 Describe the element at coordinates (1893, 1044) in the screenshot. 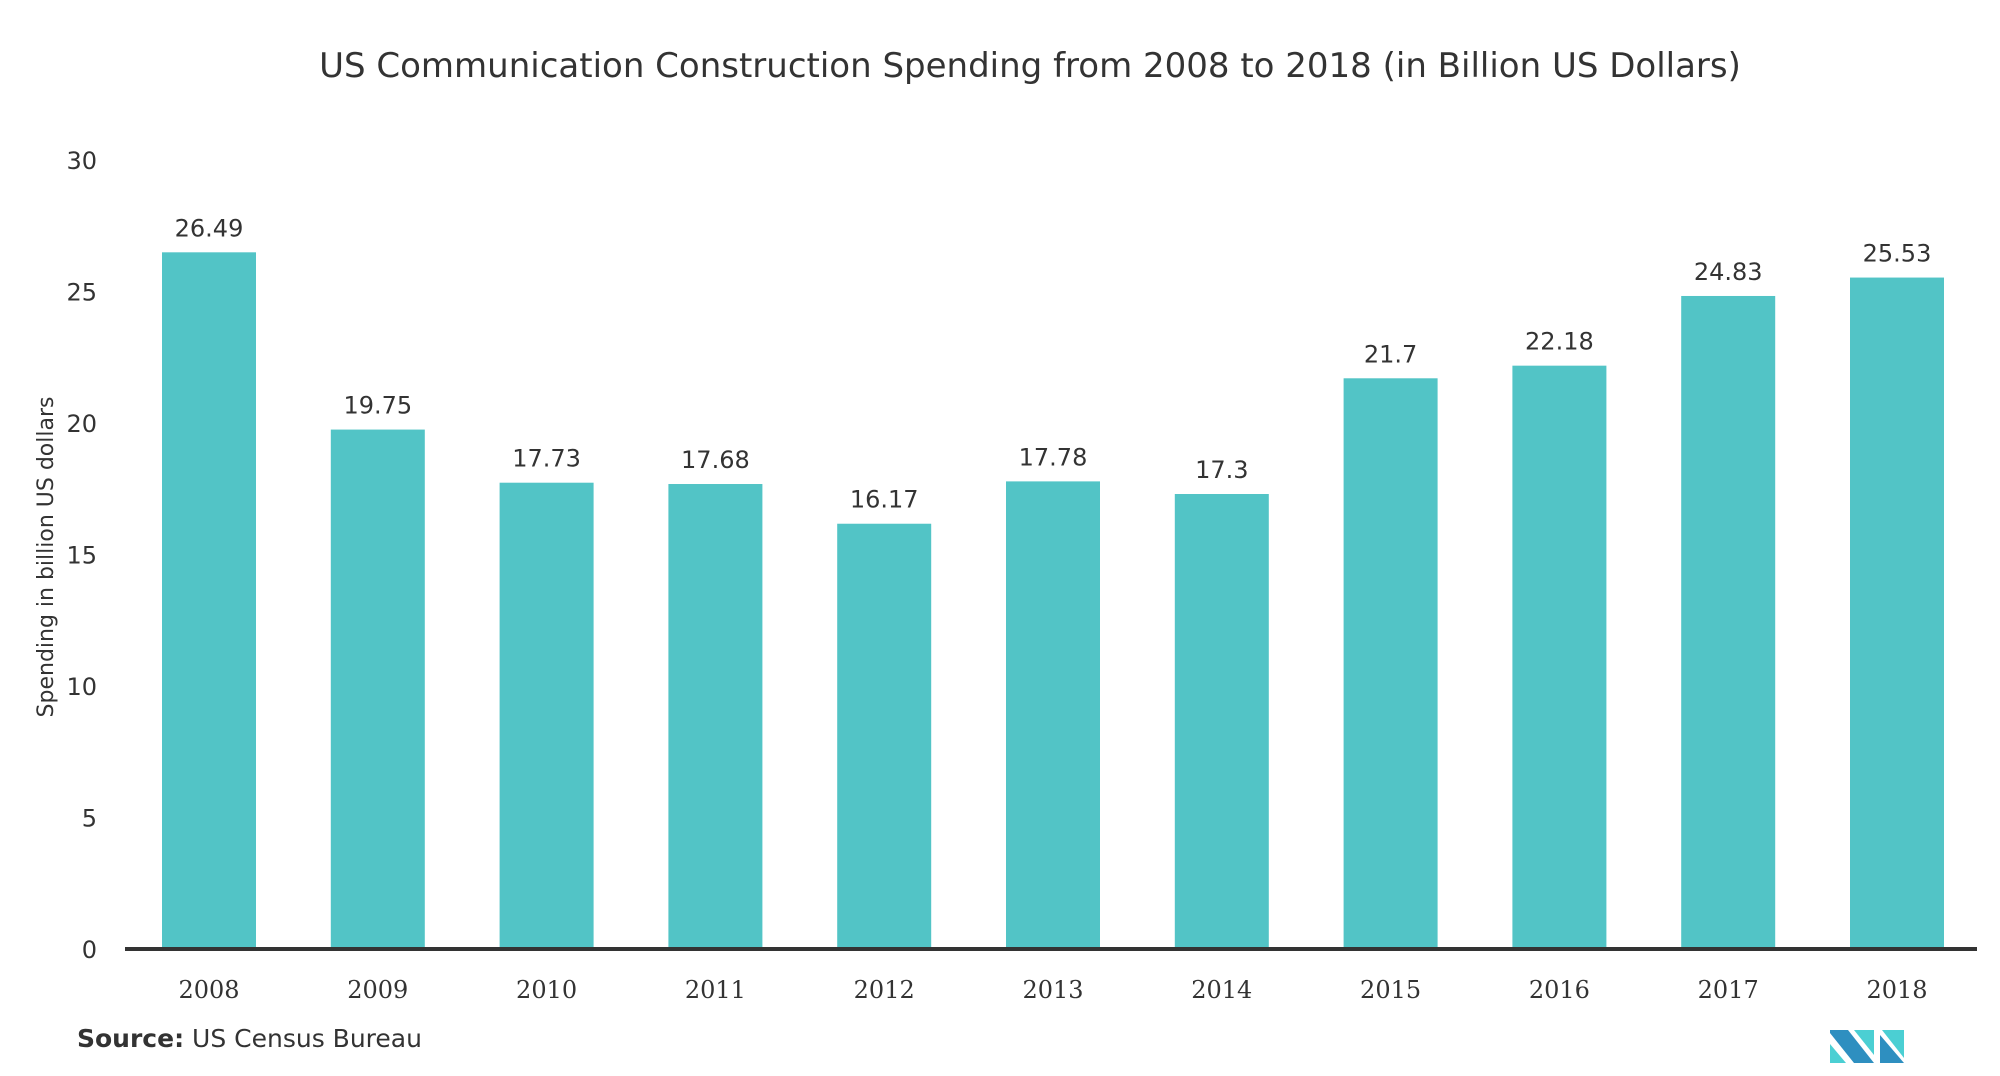

I see `logo-light-right` at that location.